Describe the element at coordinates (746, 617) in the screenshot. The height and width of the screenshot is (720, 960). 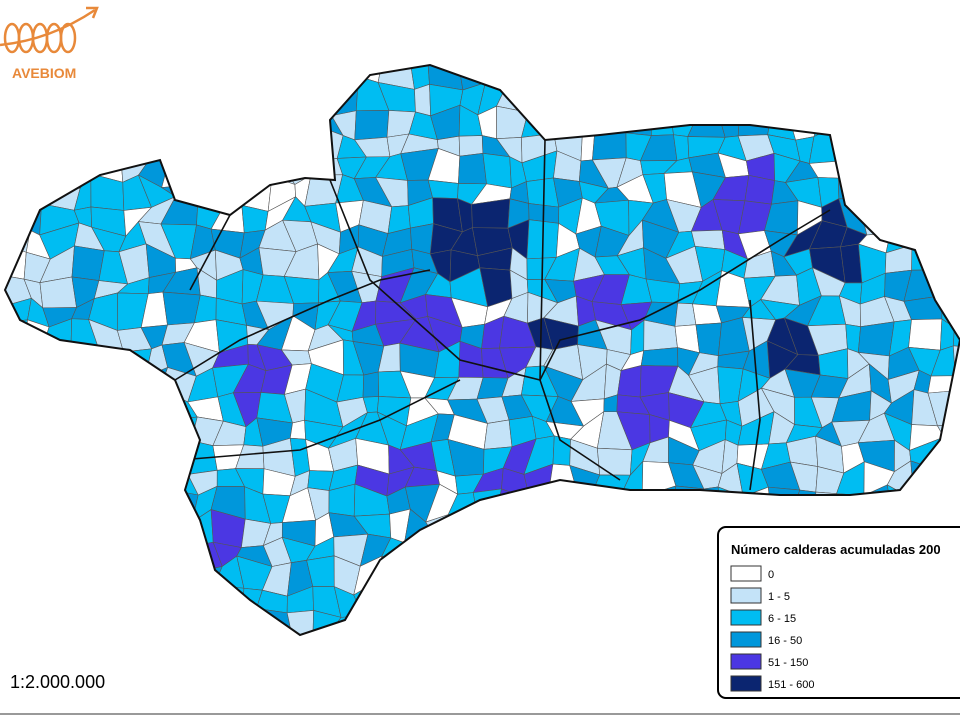
I see `legend-swatch` at that location.